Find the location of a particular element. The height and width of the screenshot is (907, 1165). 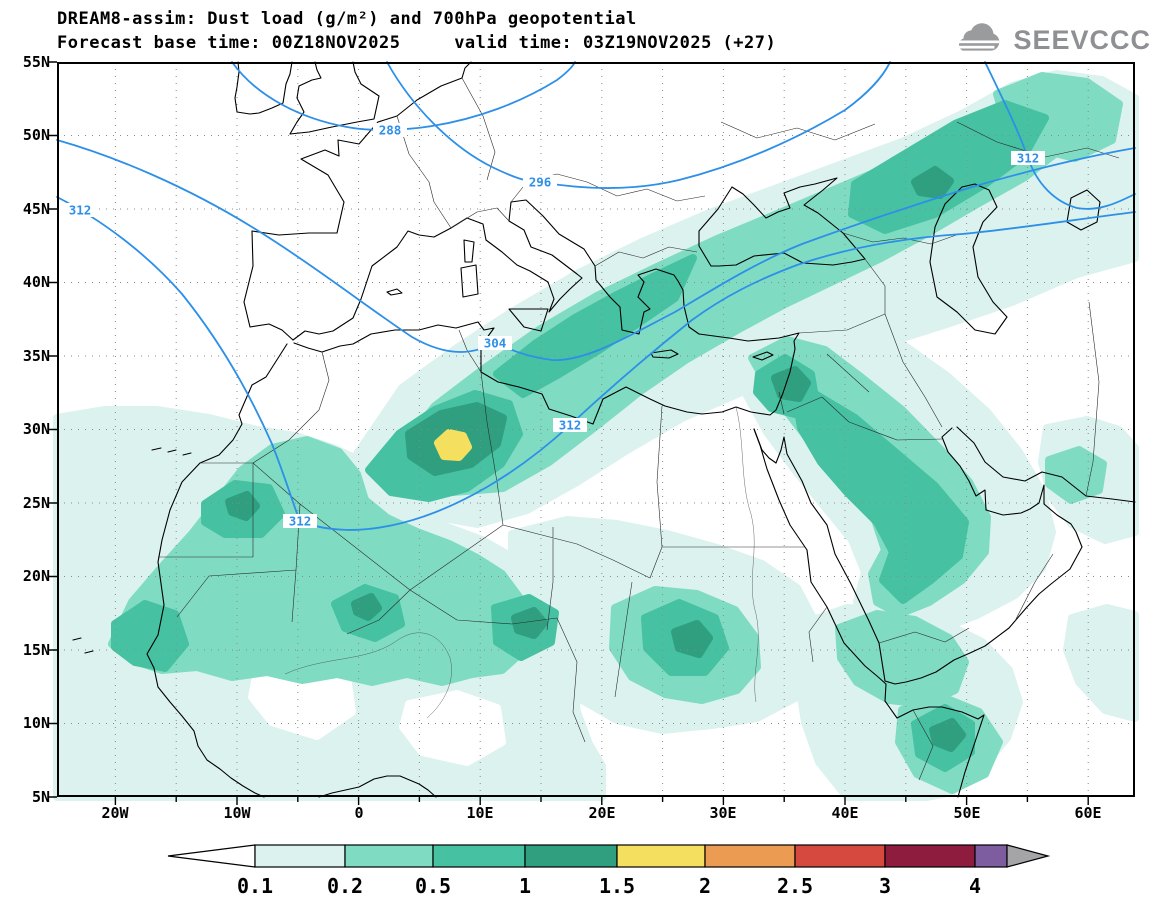

lon-label: 50E is located at coordinates (967, 813).